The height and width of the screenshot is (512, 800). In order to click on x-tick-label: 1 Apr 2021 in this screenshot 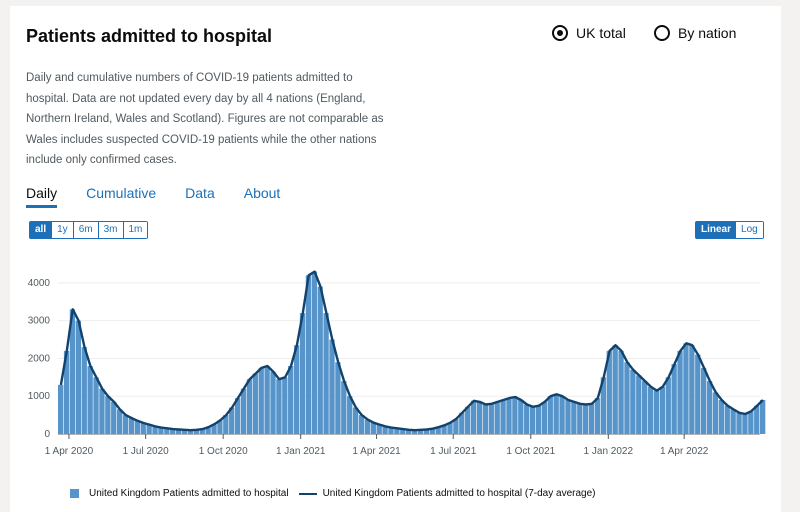, I will do `click(376, 451)`.